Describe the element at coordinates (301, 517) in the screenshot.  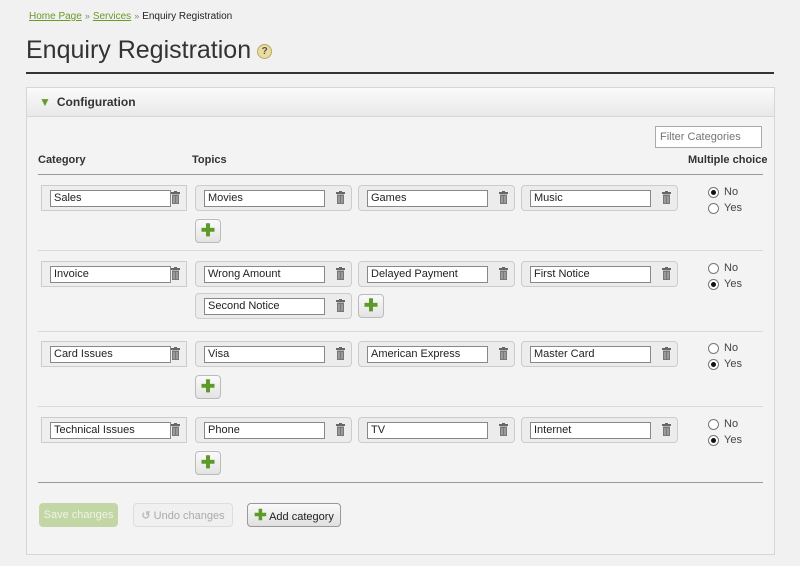
I see `add-category-label: Add category` at that location.